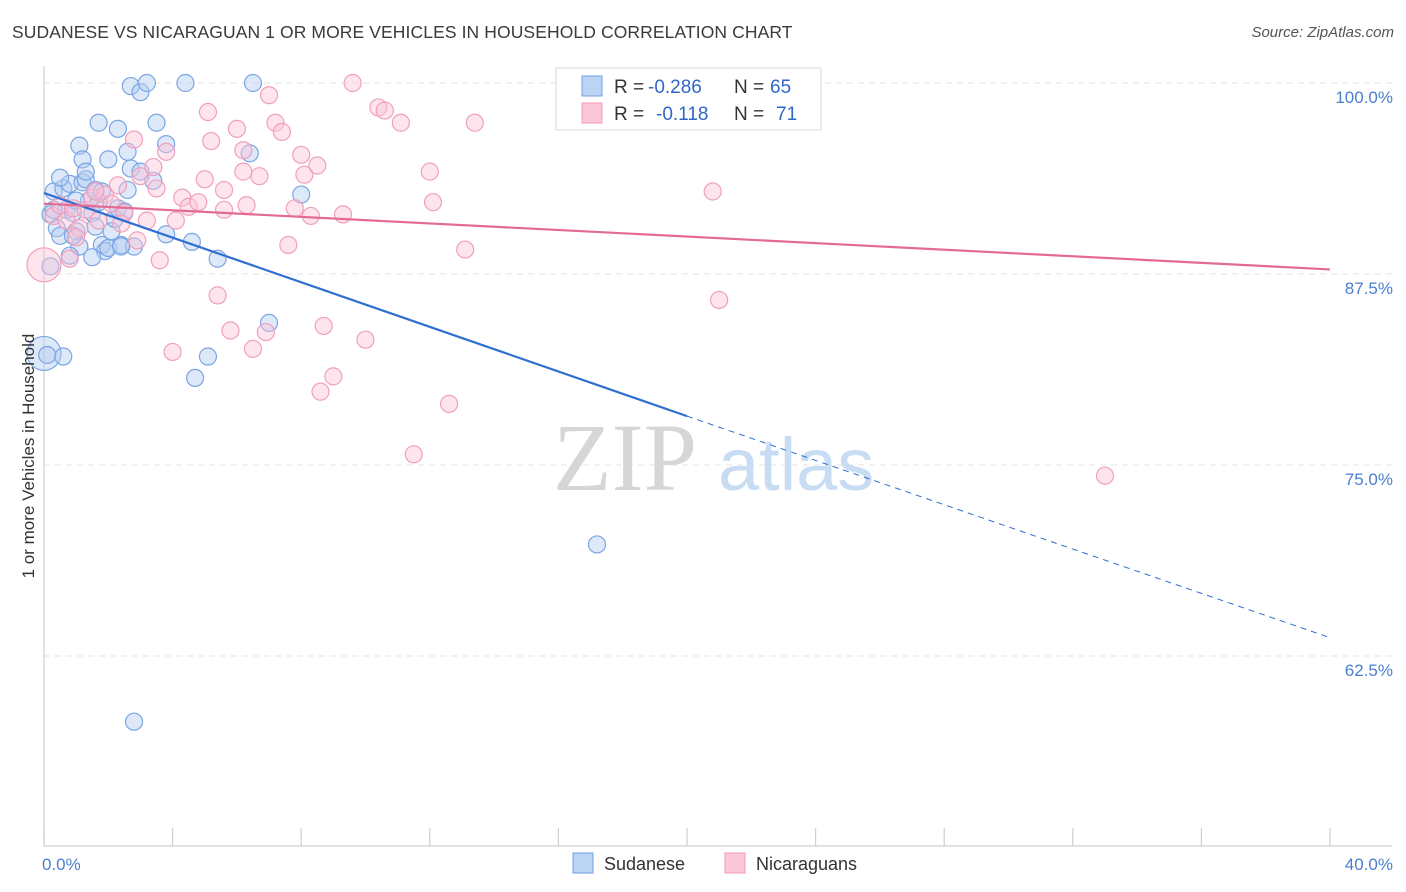 Image resolution: width=1406 pixels, height=892 pixels. Describe the element at coordinates (749, 87) in the screenshot. I see `sudanese-n-label: N =` at that location.